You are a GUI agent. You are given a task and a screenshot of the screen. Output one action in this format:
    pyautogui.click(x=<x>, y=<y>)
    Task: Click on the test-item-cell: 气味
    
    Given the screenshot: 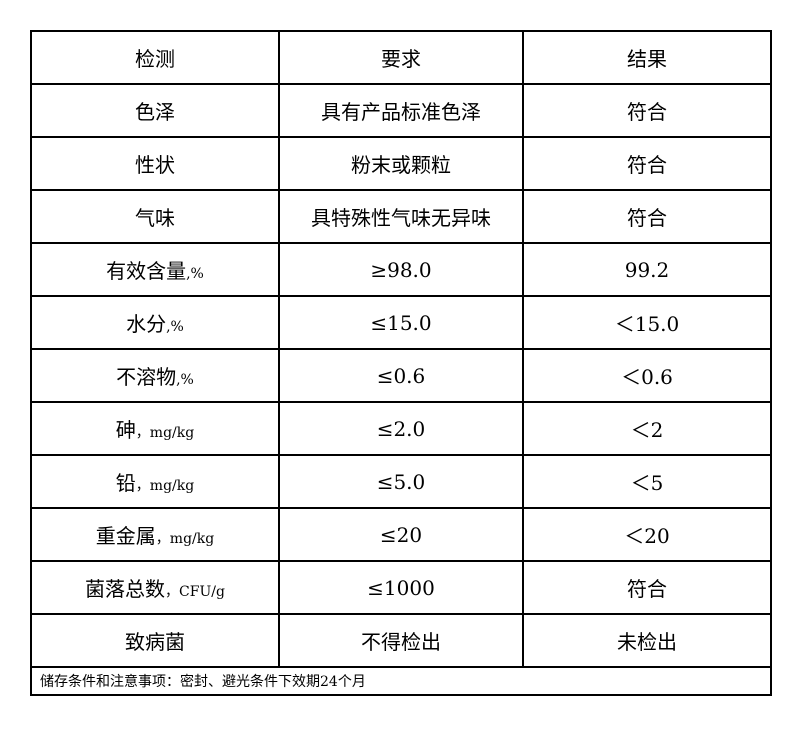 What is the action you would take?
    pyautogui.click(x=155, y=216)
    